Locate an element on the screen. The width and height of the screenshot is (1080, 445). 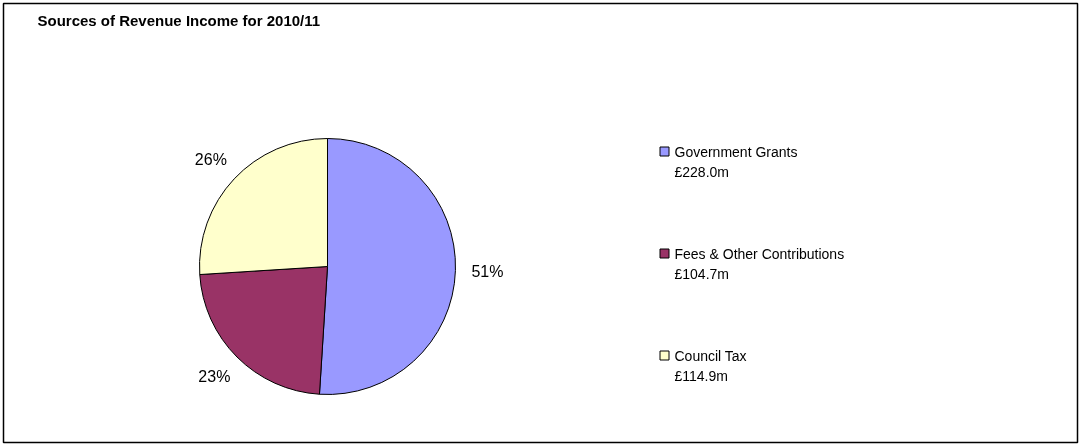
data-label: 26% is located at coordinates (210, 160).